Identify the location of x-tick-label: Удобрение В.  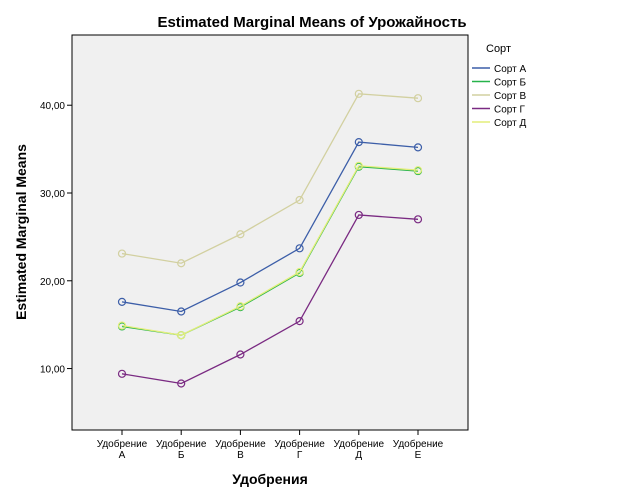
(240, 449).